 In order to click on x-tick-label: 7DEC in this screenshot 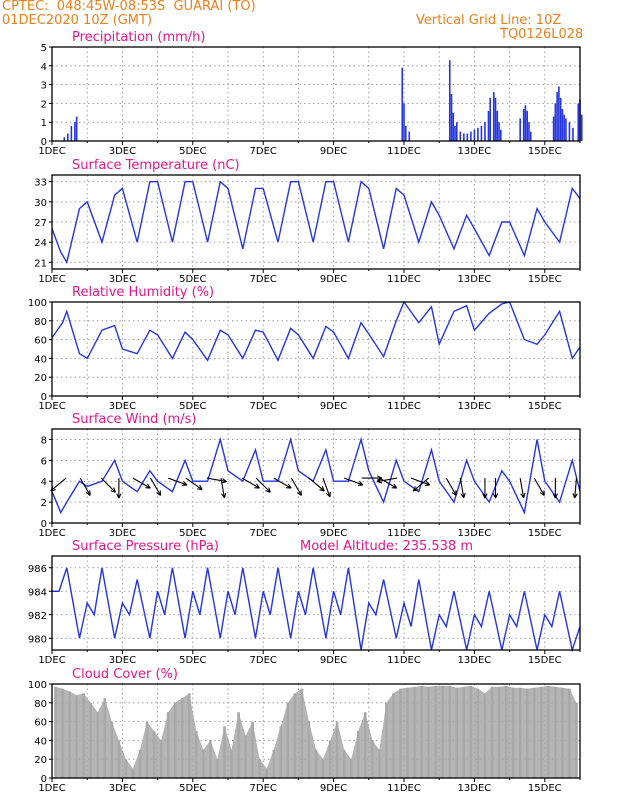, I will do `click(263, 788)`.